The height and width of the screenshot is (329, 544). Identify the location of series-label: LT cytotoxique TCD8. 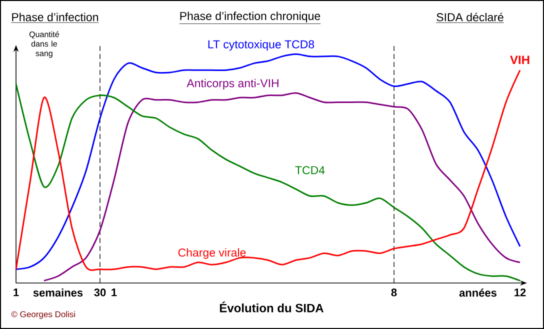
(261, 45).